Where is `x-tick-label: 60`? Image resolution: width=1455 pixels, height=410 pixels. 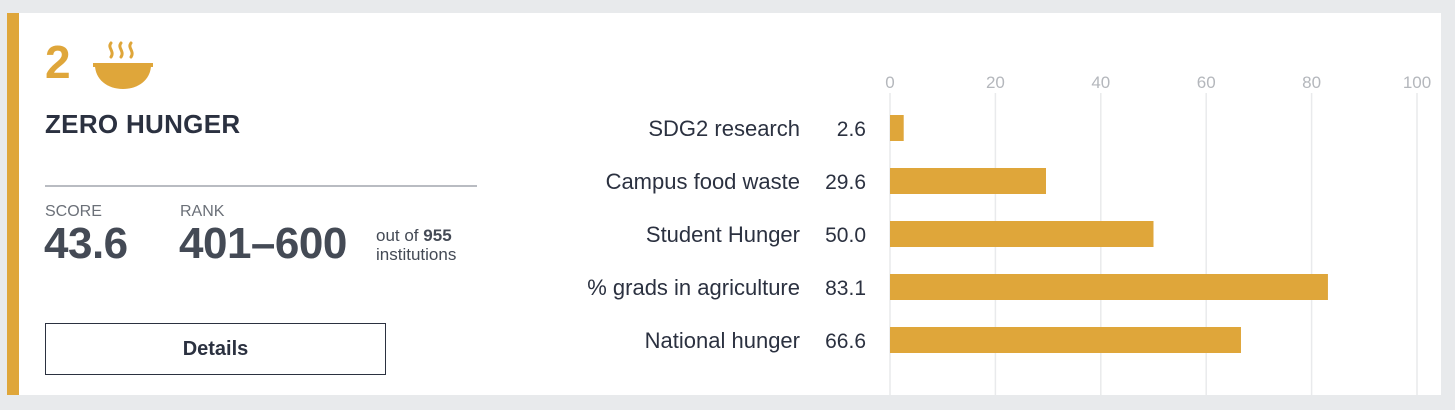 x-tick-label: 60 is located at coordinates (1206, 82).